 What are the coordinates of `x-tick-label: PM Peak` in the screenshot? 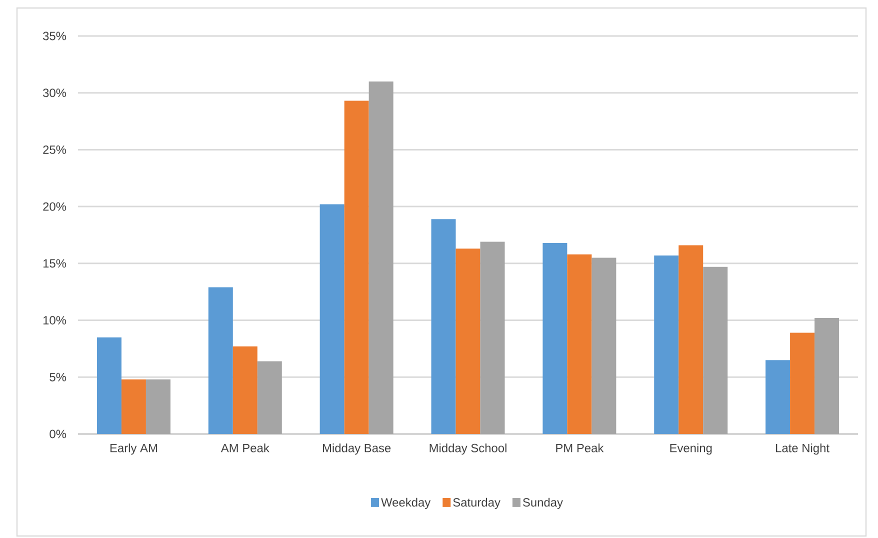 It's located at (580, 448).